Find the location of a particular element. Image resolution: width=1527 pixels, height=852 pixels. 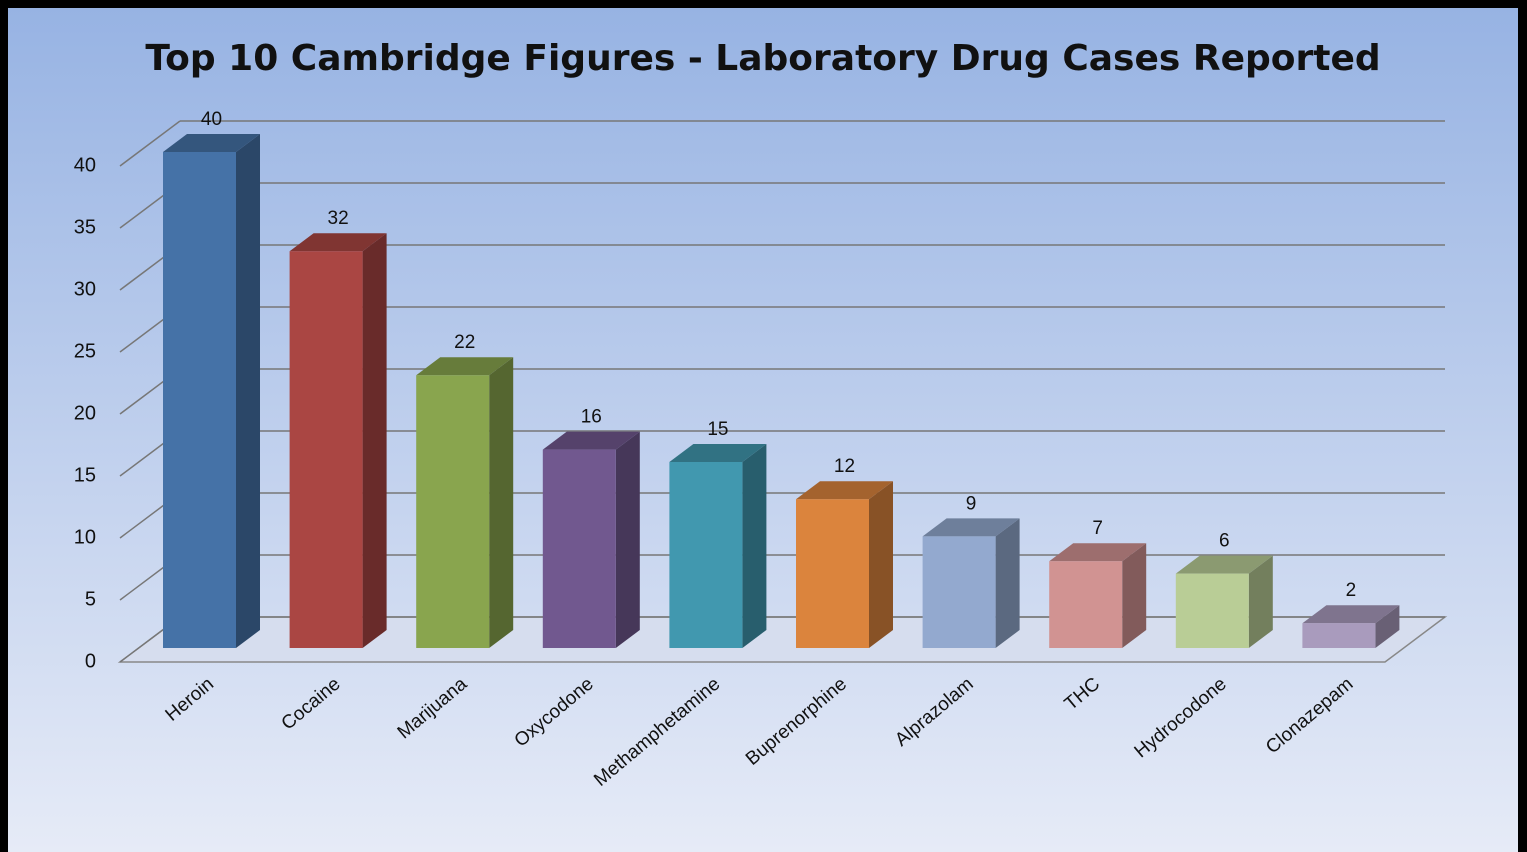

value-label: 32 is located at coordinates (338, 218).